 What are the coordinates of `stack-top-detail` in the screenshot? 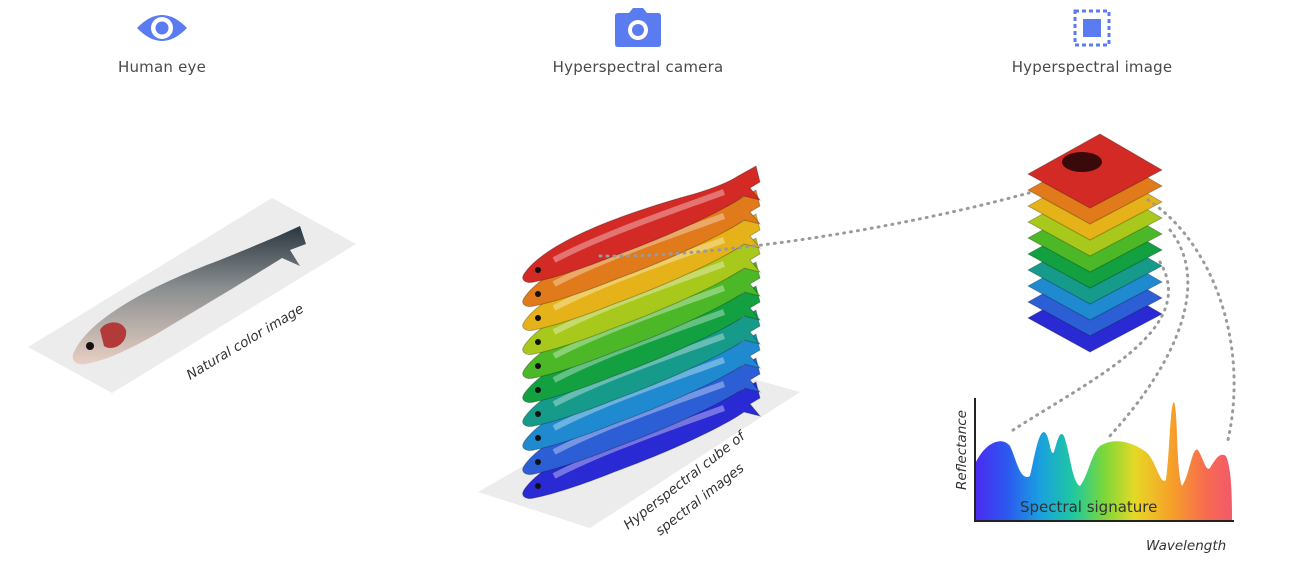 It's located at (1082, 162).